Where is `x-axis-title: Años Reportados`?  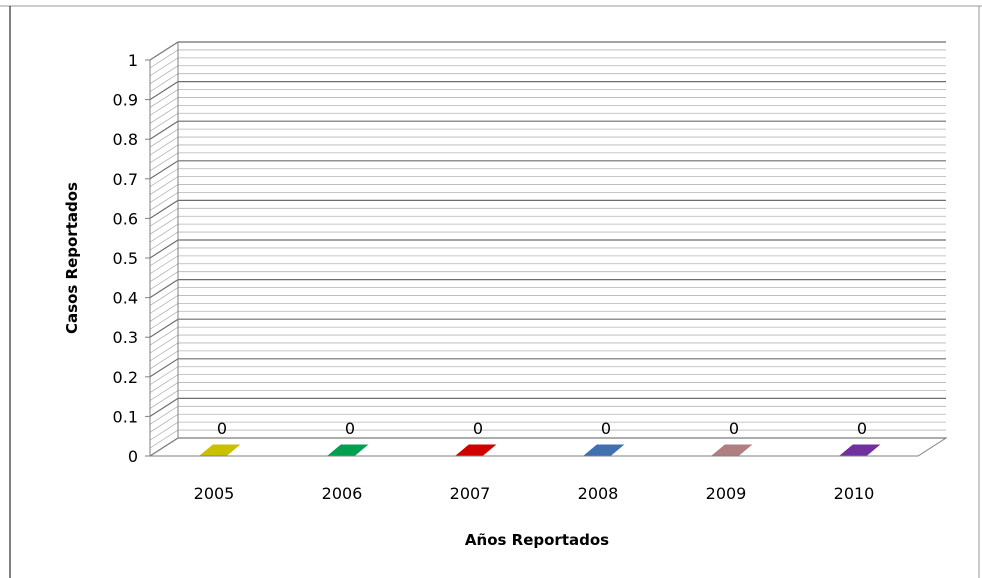 x-axis-title: Años Reportados is located at coordinates (537, 540).